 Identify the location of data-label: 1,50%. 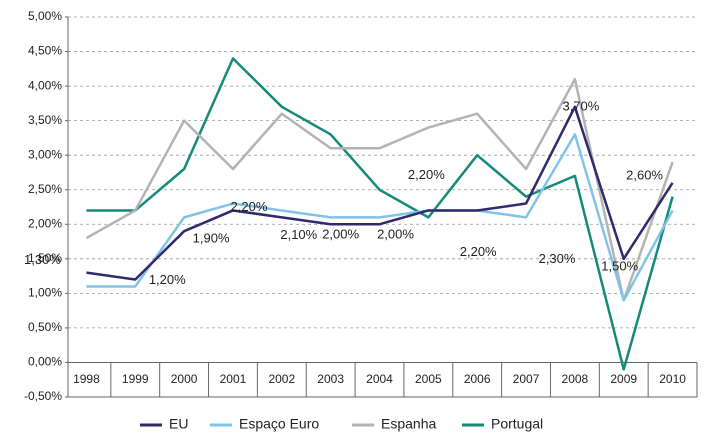
(619, 265).